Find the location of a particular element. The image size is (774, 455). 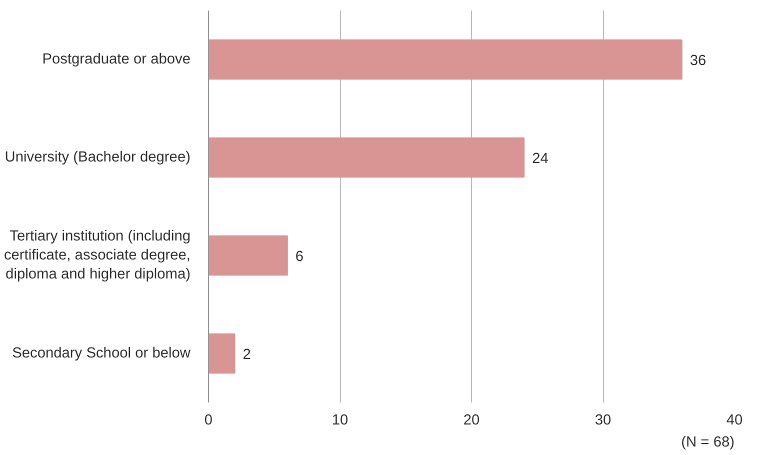

data-label: 2 is located at coordinates (246, 355).